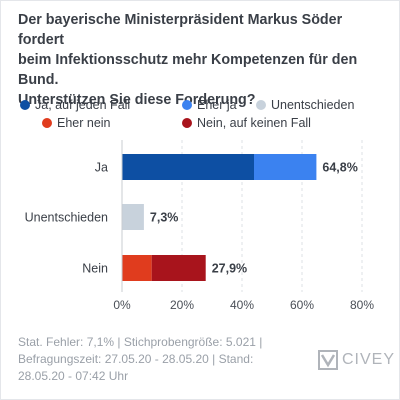 The width and height of the screenshot is (400, 400). What do you see at coordinates (339, 168) in the screenshot?
I see `value-label: 64,8%` at bounding box center [339, 168].